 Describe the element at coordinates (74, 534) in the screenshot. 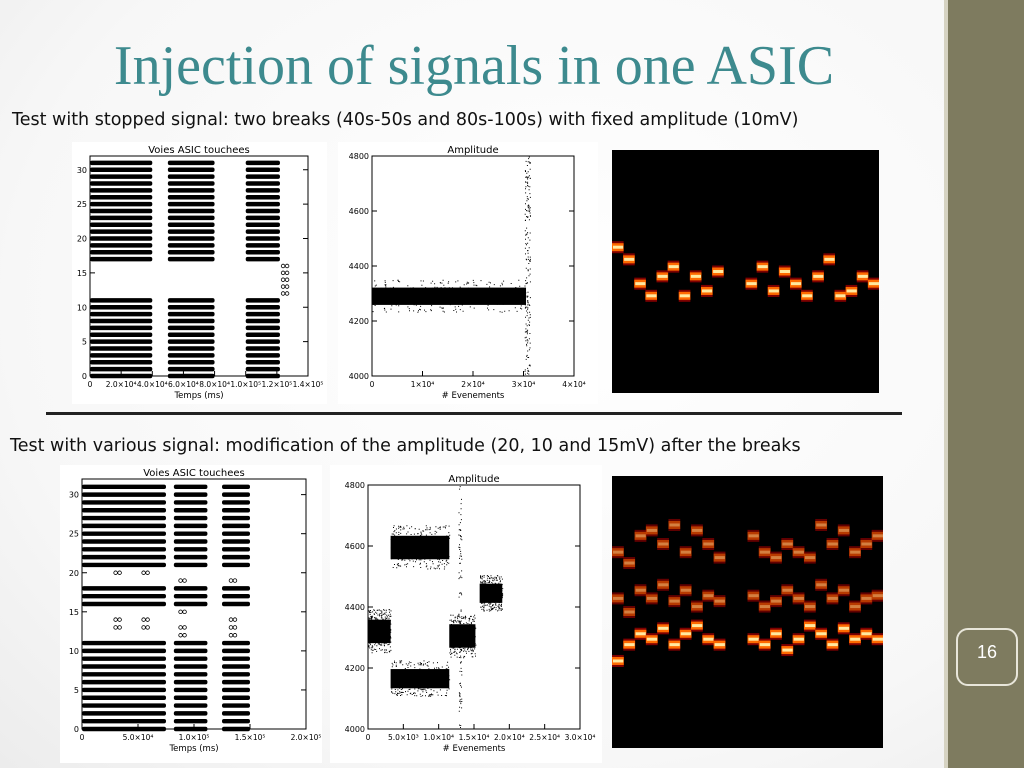

I see `y-tick-label: 25` at that location.